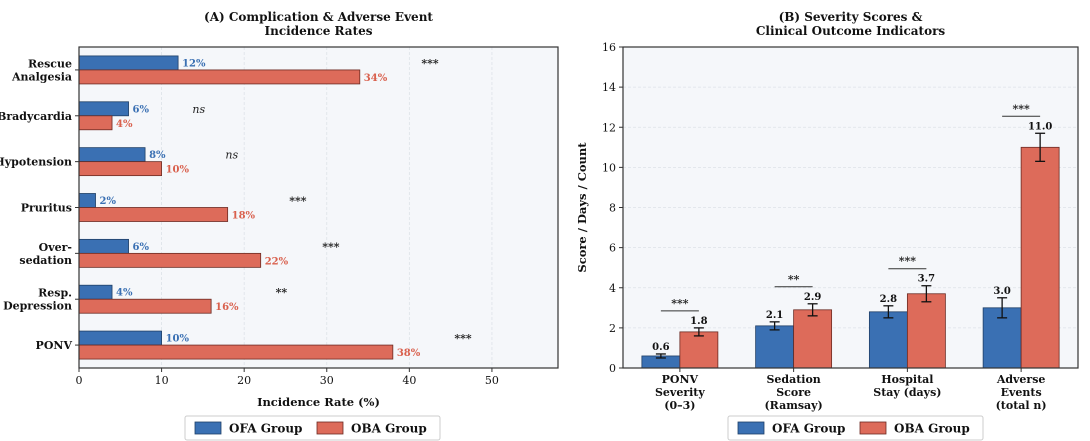  I want to click on category-label-line: Adverse, so click(1021, 379).